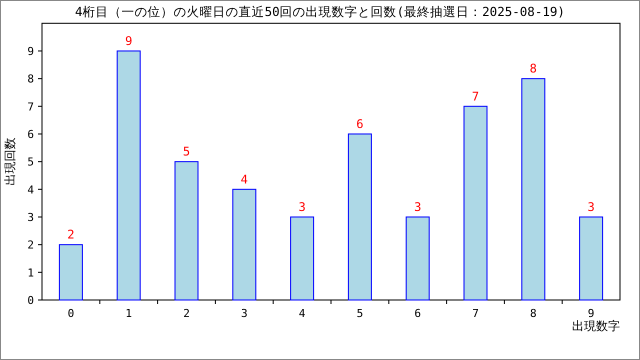 The width and height of the screenshot is (640, 360). Describe the element at coordinates (30, 107) in the screenshot. I see `y-tick-label: 7` at that location.